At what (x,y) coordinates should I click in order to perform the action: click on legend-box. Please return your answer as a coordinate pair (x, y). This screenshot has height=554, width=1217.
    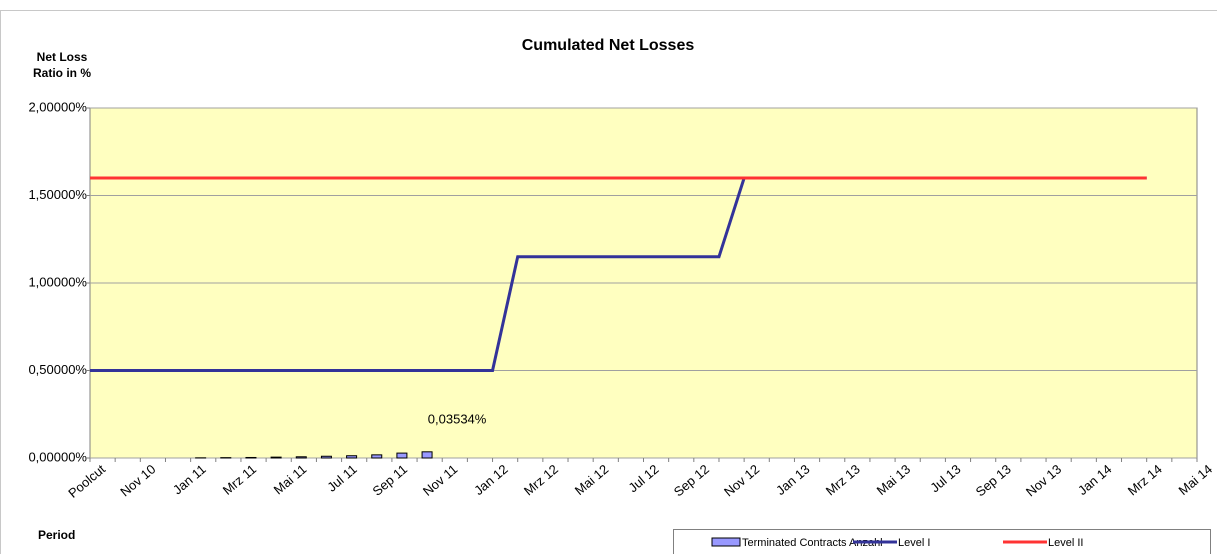
    Looking at the image, I should click on (942, 541).